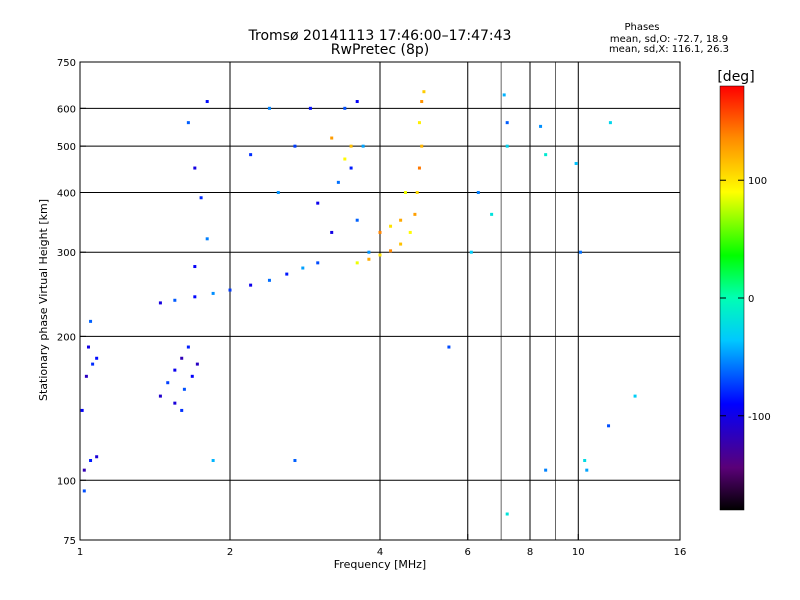 Image resolution: width=800 pixels, height=600 pixels. Describe the element at coordinates (380, 564) in the screenshot. I see `x-axis-label: Frequency [MHz]` at that location.